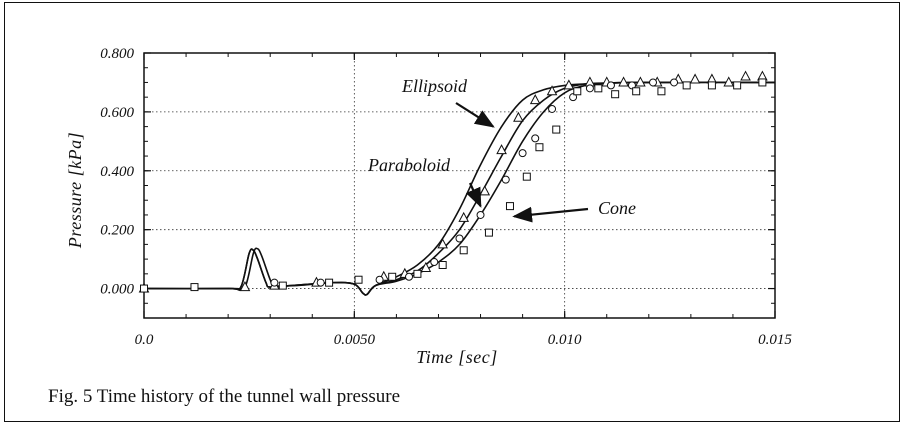 The height and width of the screenshot is (422, 905). What do you see at coordinates (775, 340) in the screenshot?
I see `x-tick-label: 0.015` at bounding box center [775, 340].